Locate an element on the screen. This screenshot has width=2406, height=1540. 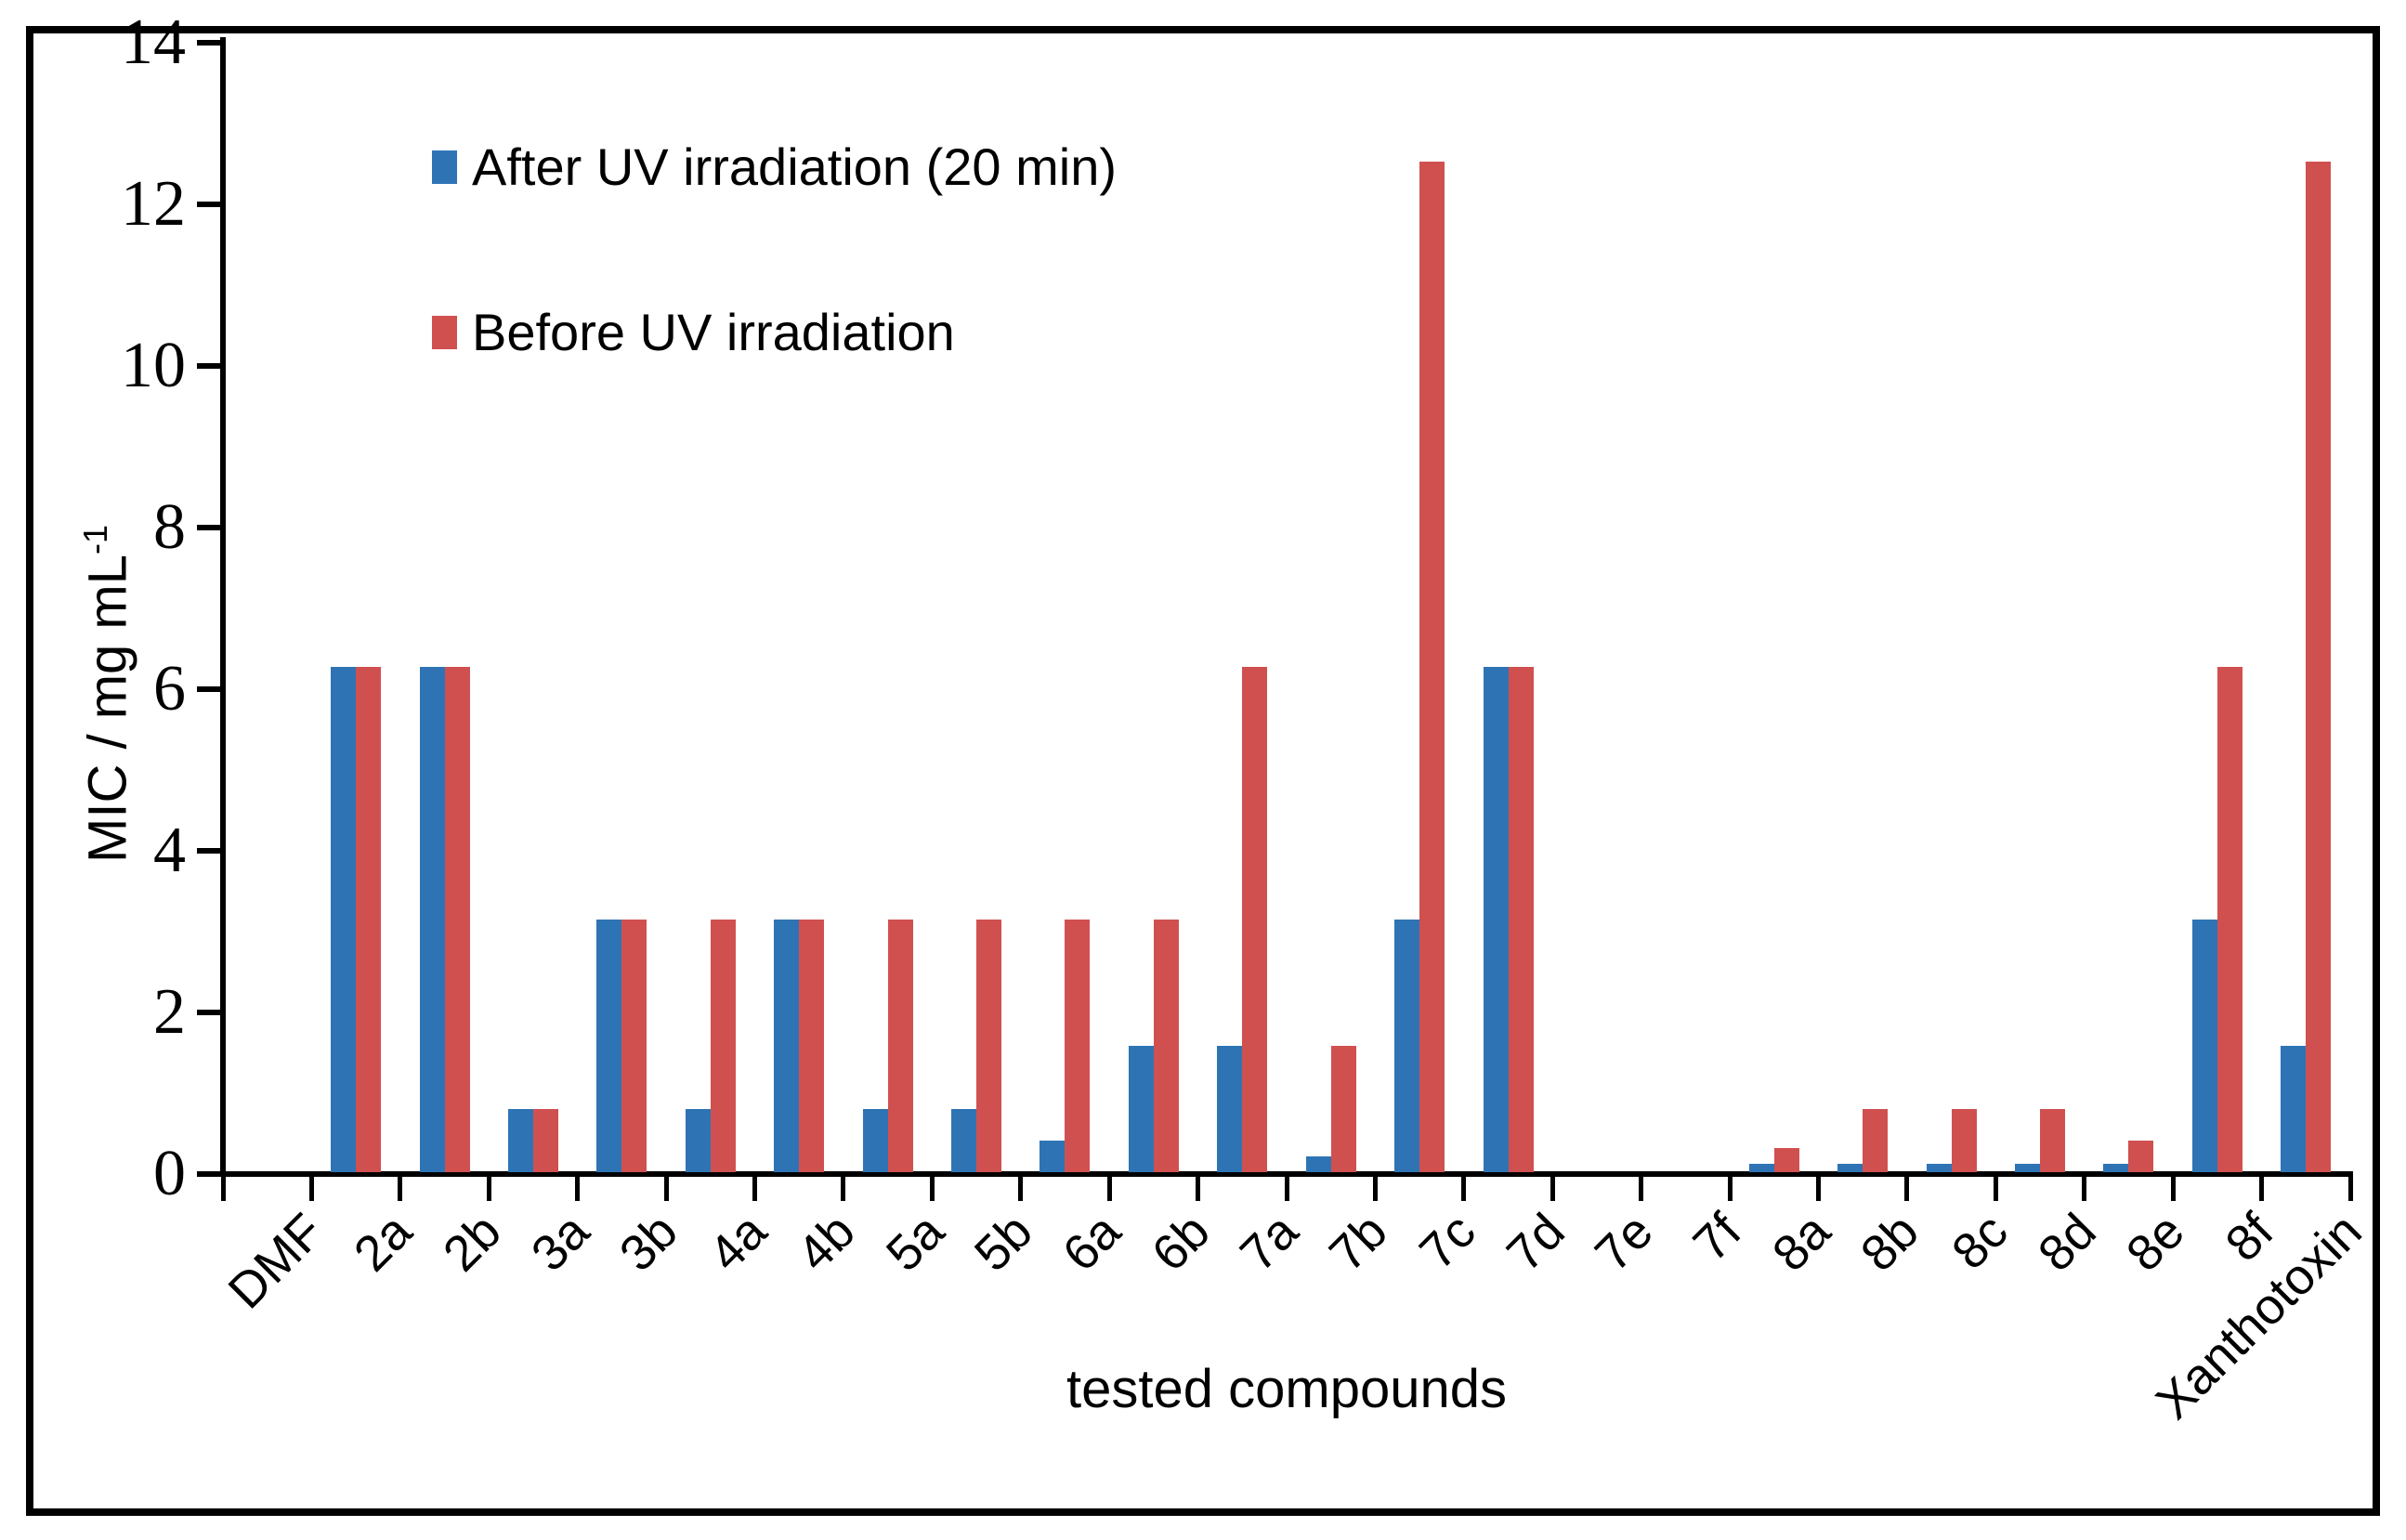
legend-swatch-before is located at coordinates (444, 332).